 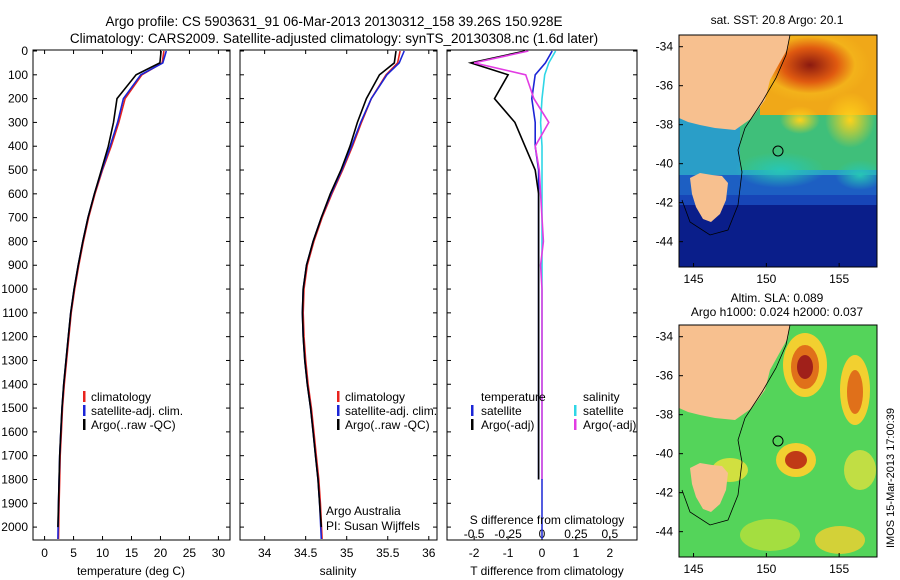 I want to click on difference-curves, so click(x=512, y=294).